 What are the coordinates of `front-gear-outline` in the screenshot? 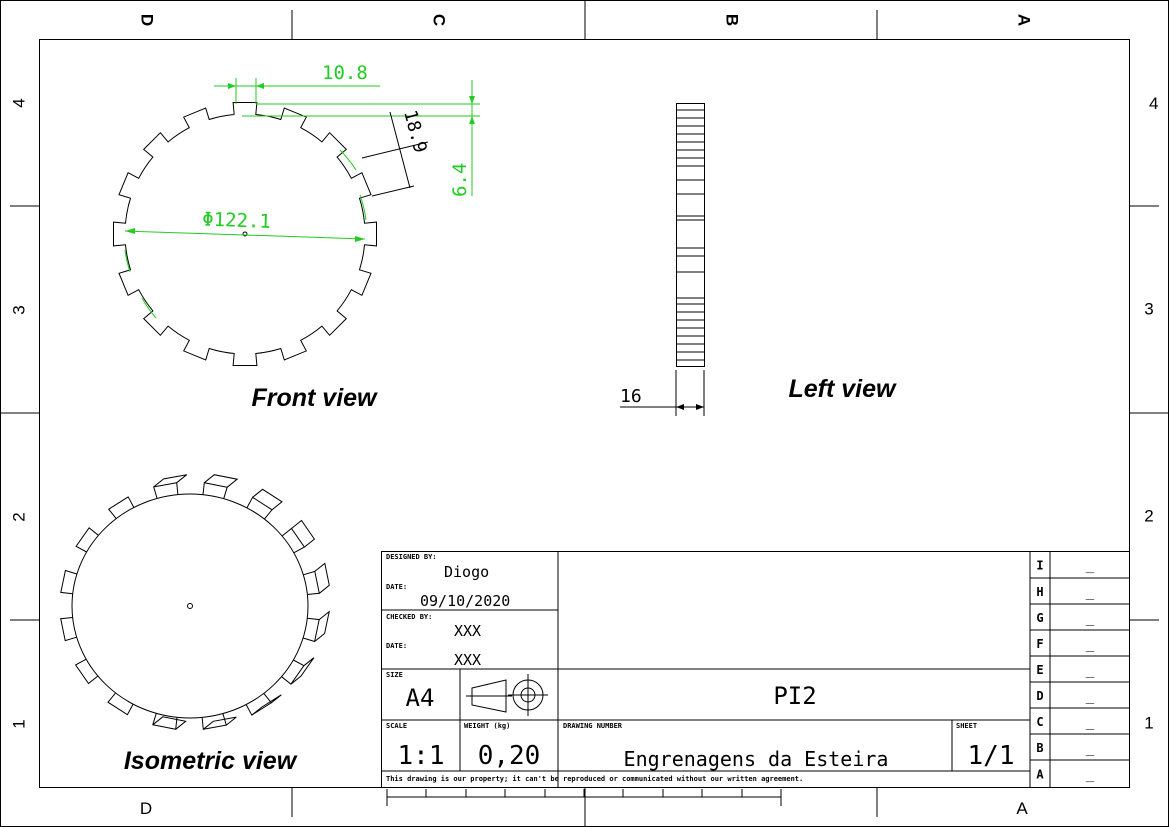 It's located at (245, 234).